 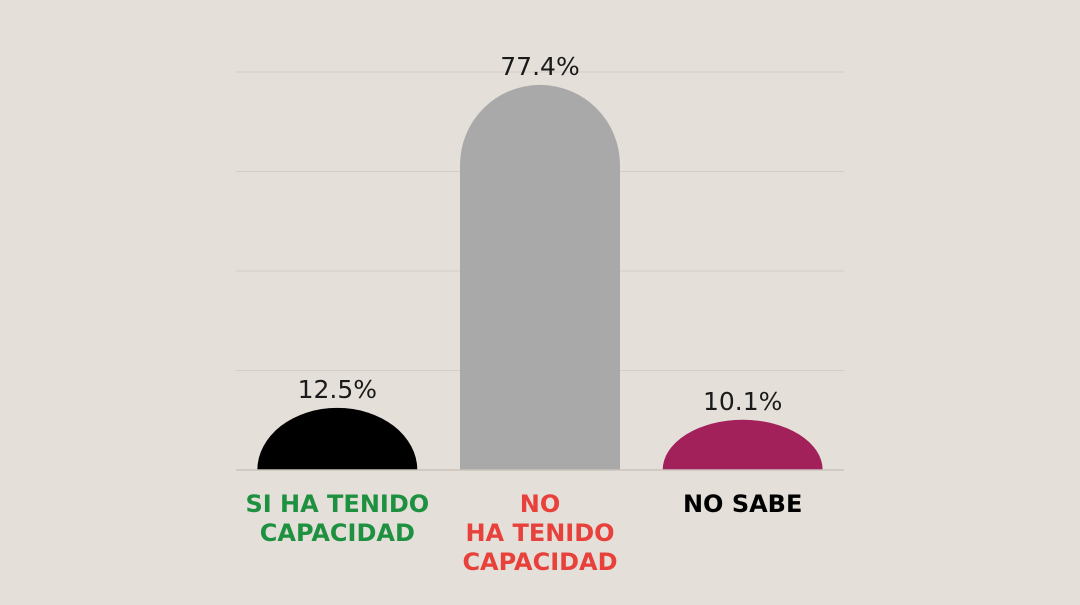 I want to click on value-label: 77.4%, so click(x=539, y=66).